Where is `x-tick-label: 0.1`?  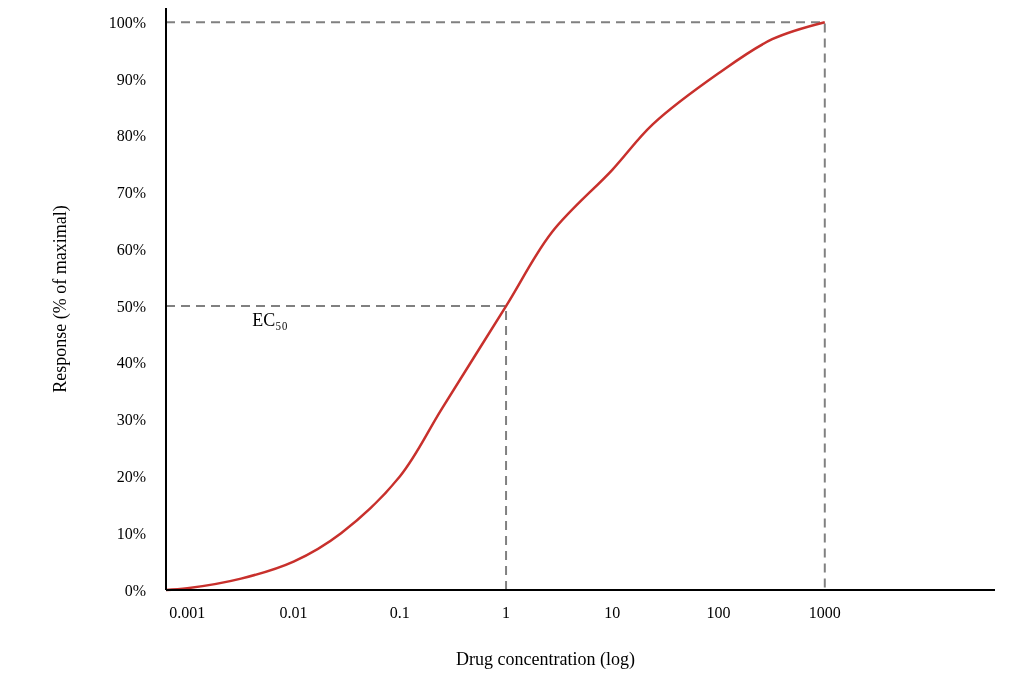
x-tick-label: 0.1 is located at coordinates (399, 612).